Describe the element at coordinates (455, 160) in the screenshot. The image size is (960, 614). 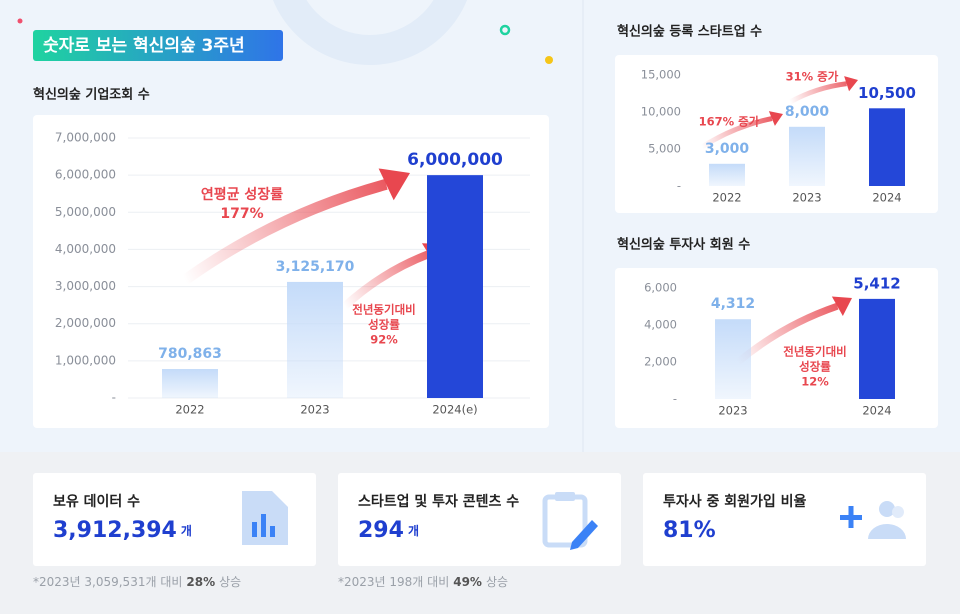
I see `value-label: 6,000,000` at that location.